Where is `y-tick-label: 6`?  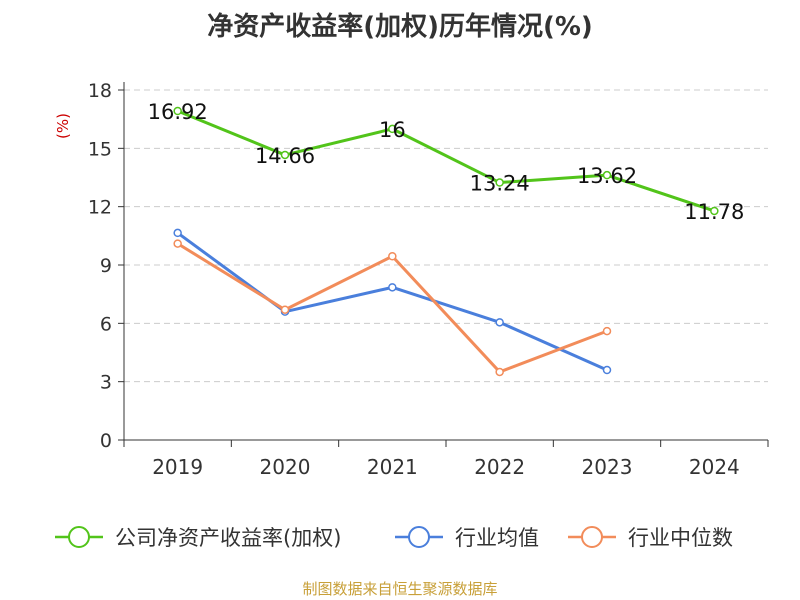 y-tick-label: 6 is located at coordinates (106, 324).